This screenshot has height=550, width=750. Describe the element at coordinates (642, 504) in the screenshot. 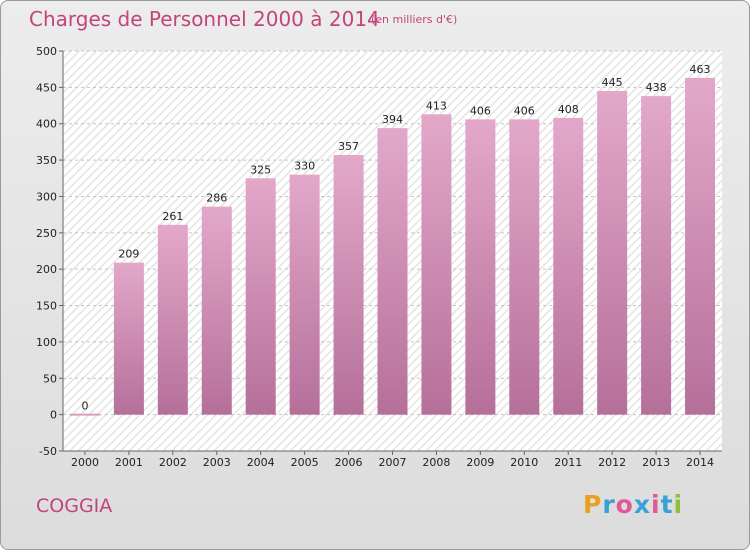

I see `logo-letter: x` at that location.